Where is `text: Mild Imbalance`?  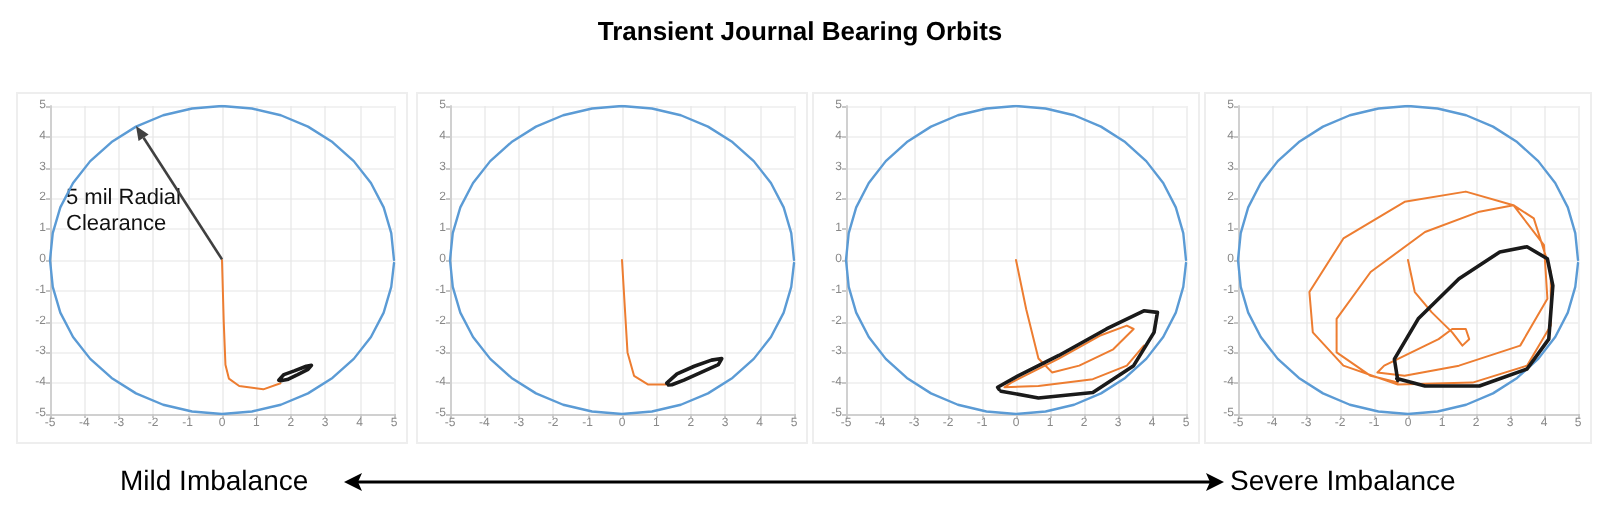
text: Mild Imbalance is located at coordinates (214, 480).